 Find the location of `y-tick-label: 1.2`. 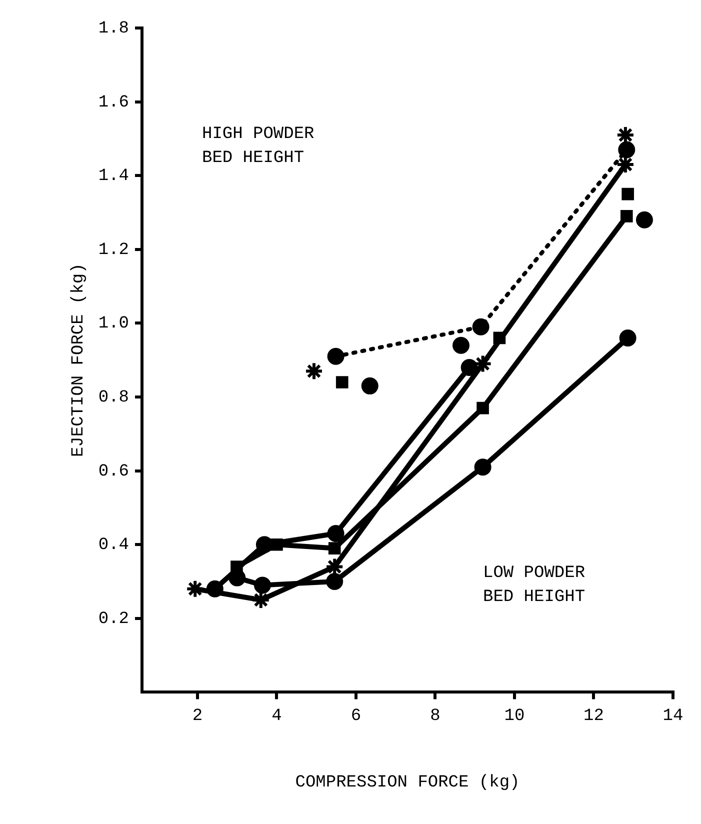

y-tick-label: 1.2 is located at coordinates (114, 250).